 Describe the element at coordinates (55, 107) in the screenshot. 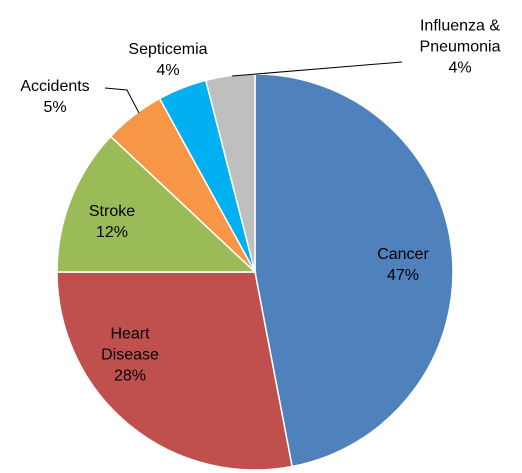

I see `slice-value: 5%` at that location.